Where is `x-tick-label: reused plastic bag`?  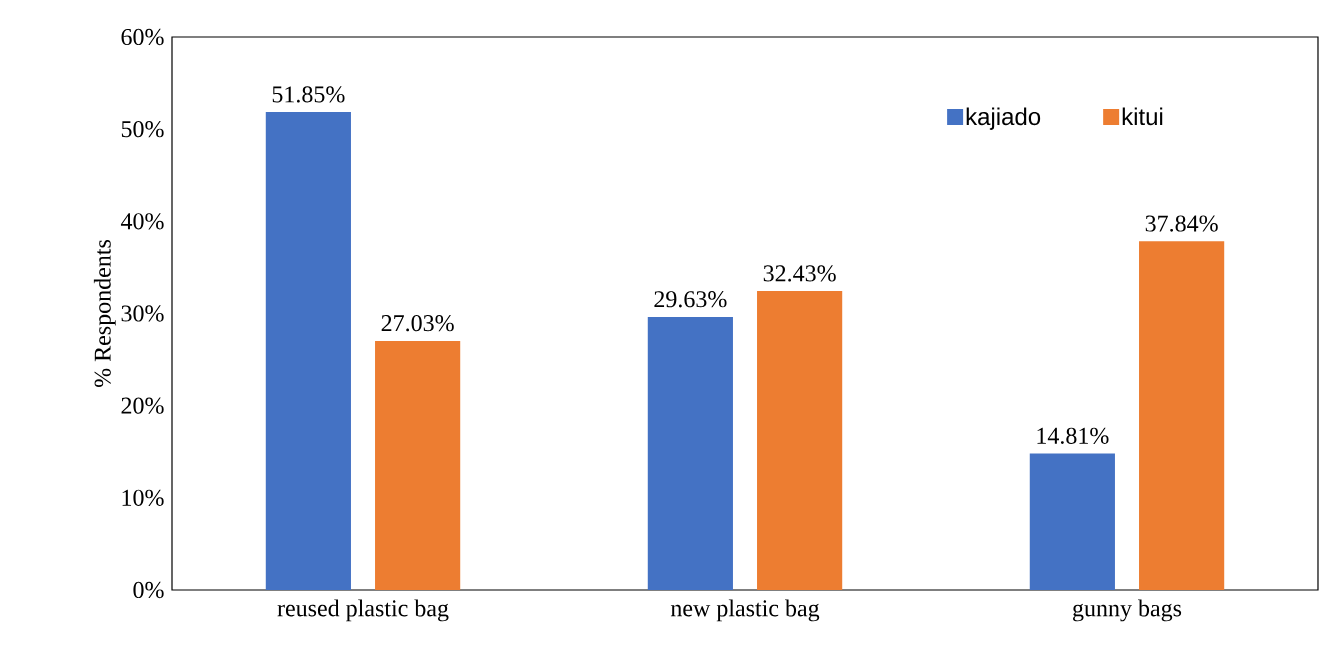 x-tick-label: reused plastic bag is located at coordinates (363, 610).